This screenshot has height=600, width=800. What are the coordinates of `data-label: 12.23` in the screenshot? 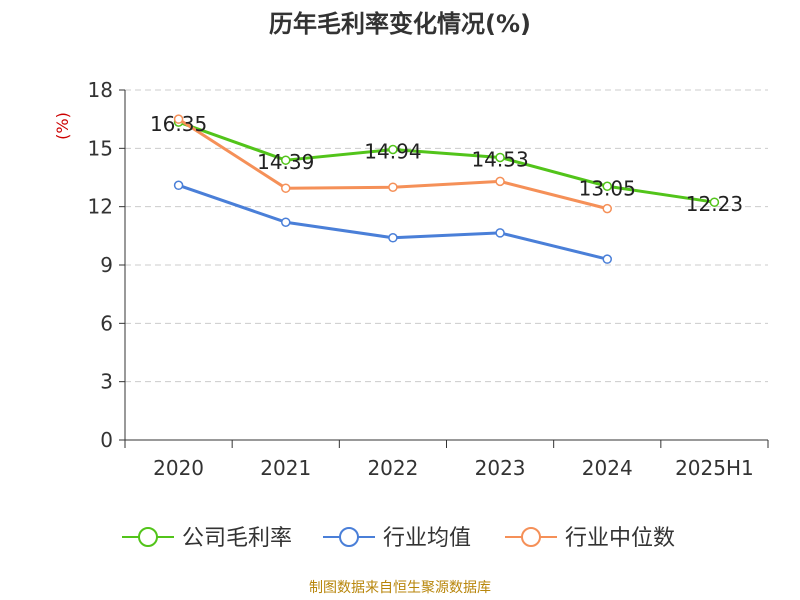 It's located at (714, 204).